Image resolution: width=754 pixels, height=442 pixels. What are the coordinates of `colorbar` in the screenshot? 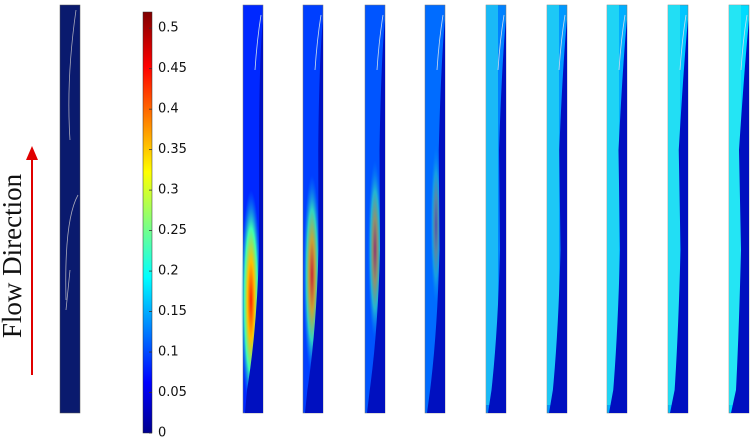 It's located at (147, 222).